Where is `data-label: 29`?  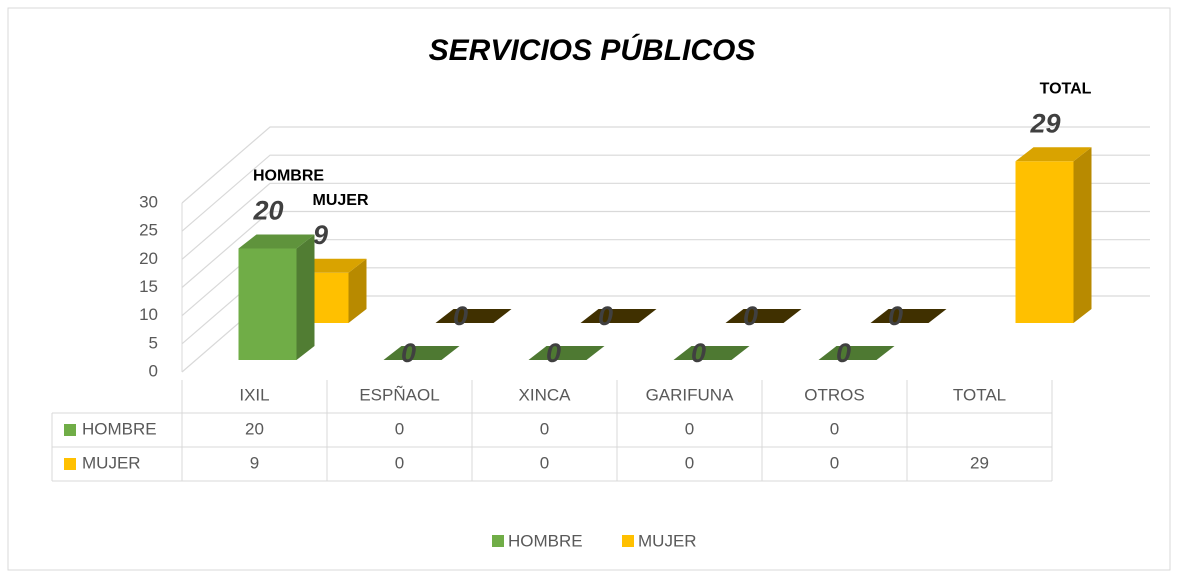 data-label: 29 is located at coordinates (1044, 123).